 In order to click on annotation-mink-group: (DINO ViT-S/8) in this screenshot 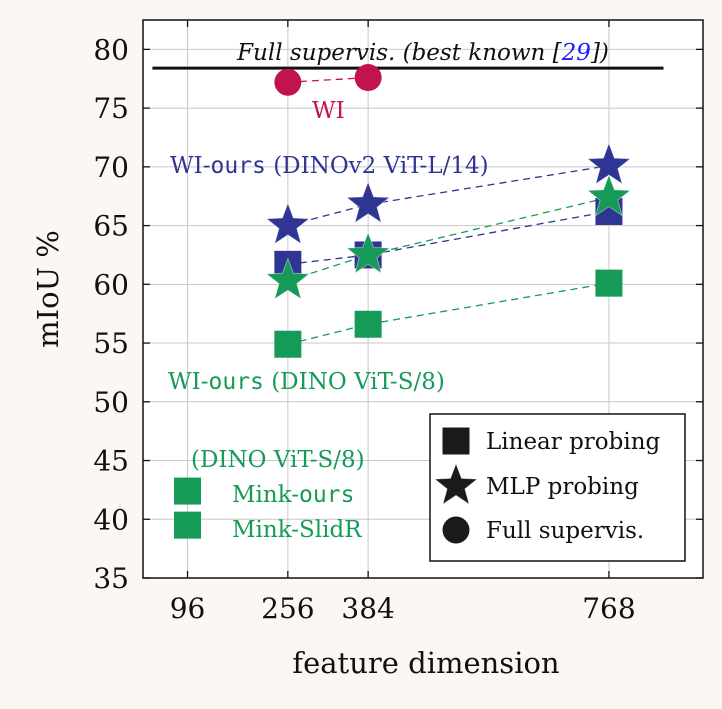, I will do `click(278, 460)`.